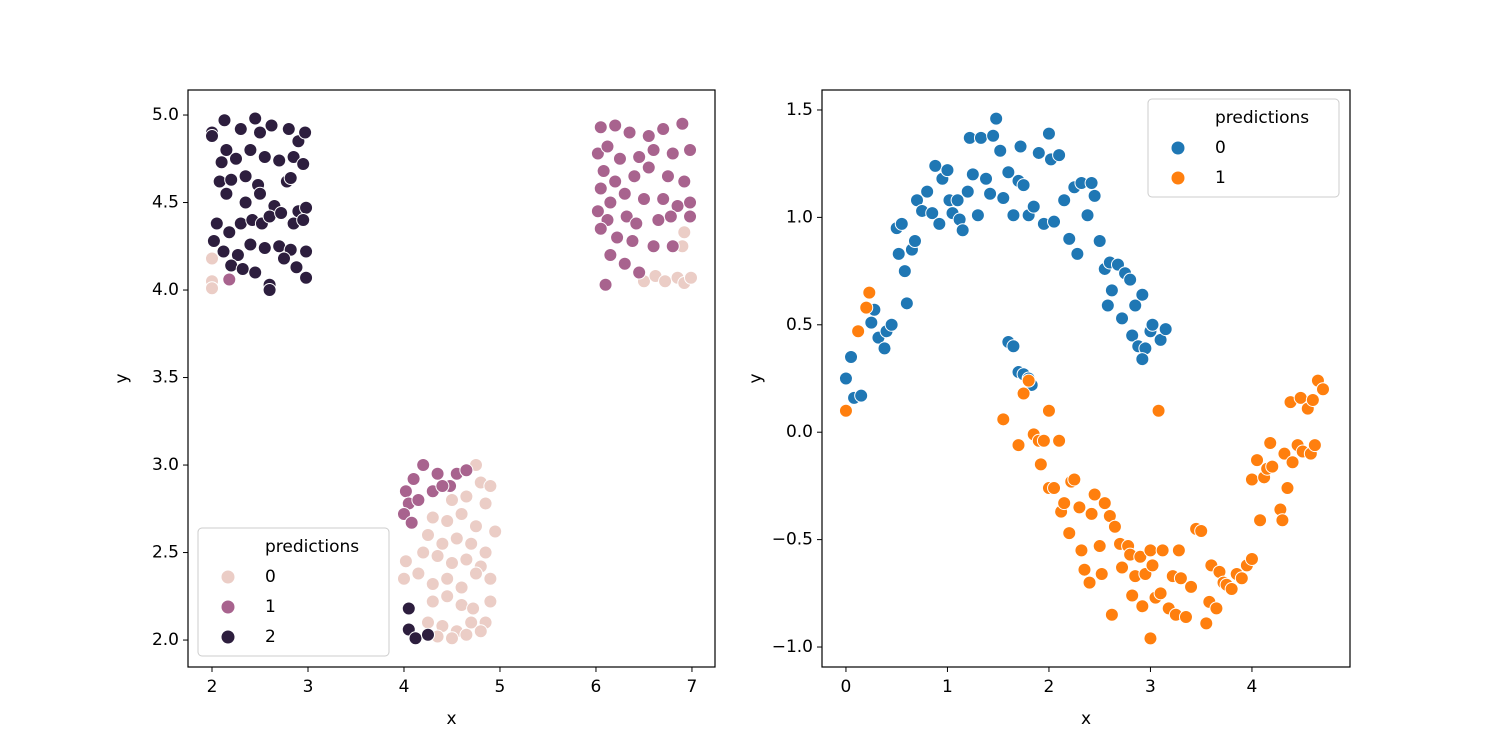 The height and width of the screenshot is (750, 1500). What do you see at coordinates (165, 290) in the screenshot?
I see `y-tick-label: 4.0` at bounding box center [165, 290].